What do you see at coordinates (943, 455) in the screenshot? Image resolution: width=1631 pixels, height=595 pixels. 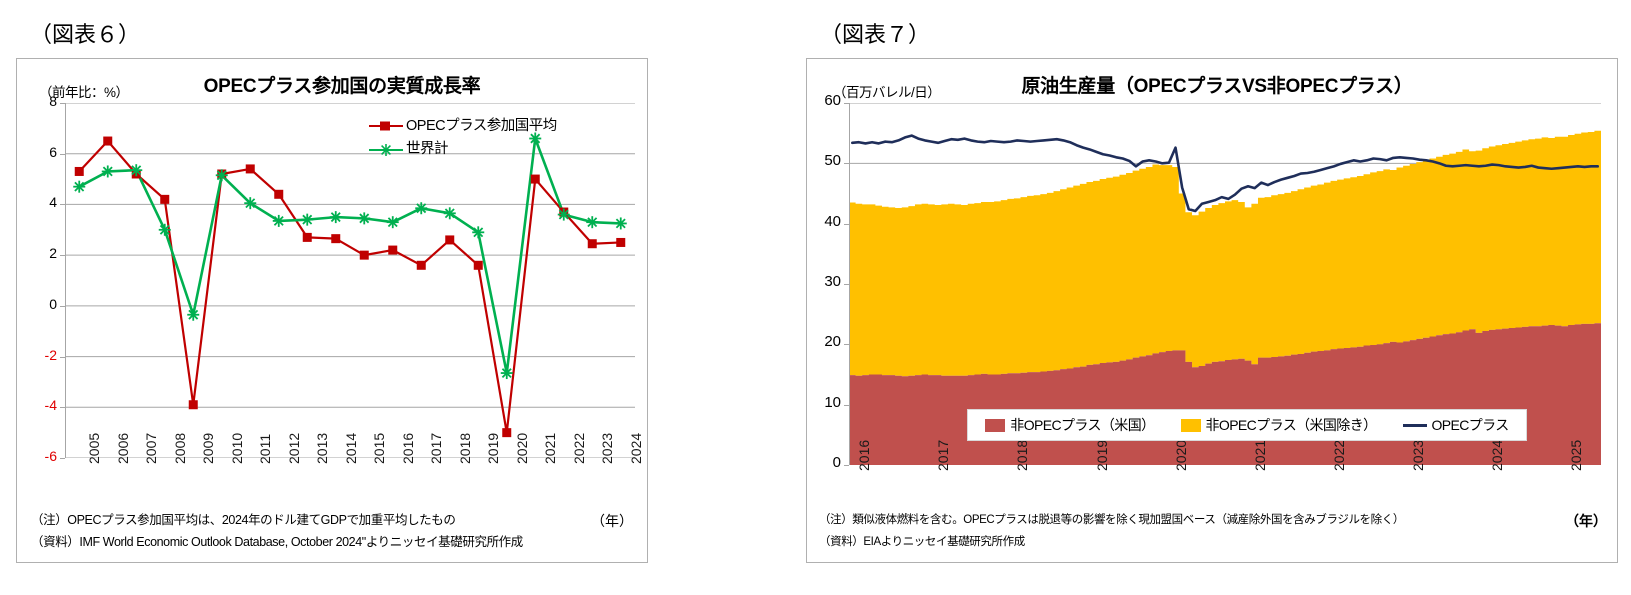 I see `x-tick-label: 2017` at bounding box center [943, 455].